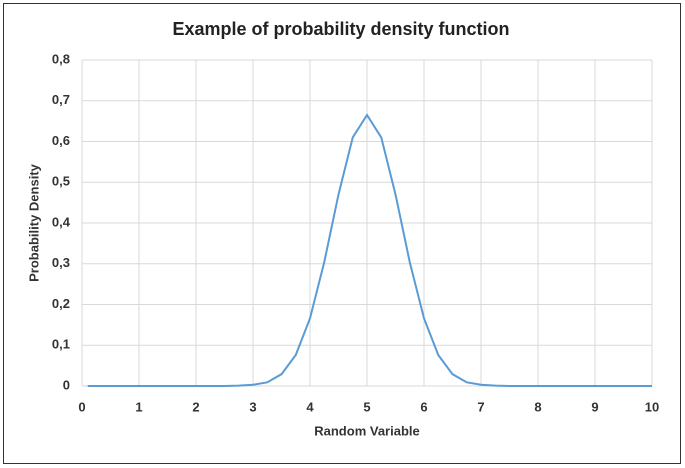  I want to click on x-tick-label: 4, so click(310, 406).